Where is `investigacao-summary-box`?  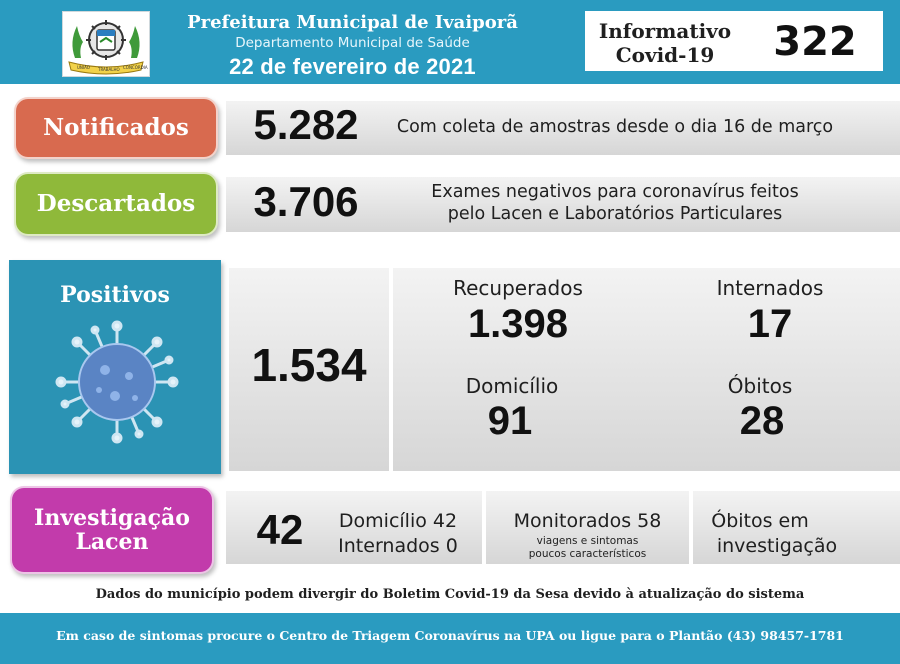 investigacao-summary-box is located at coordinates (354, 527).